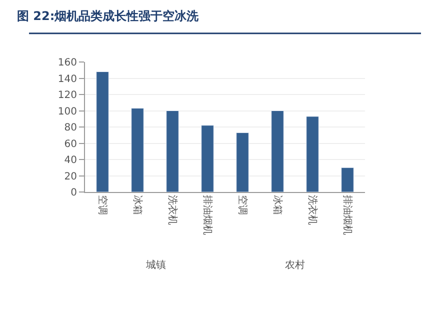 The width and height of the screenshot is (425, 320). I want to click on y-tick-label: 120, so click(67, 95).